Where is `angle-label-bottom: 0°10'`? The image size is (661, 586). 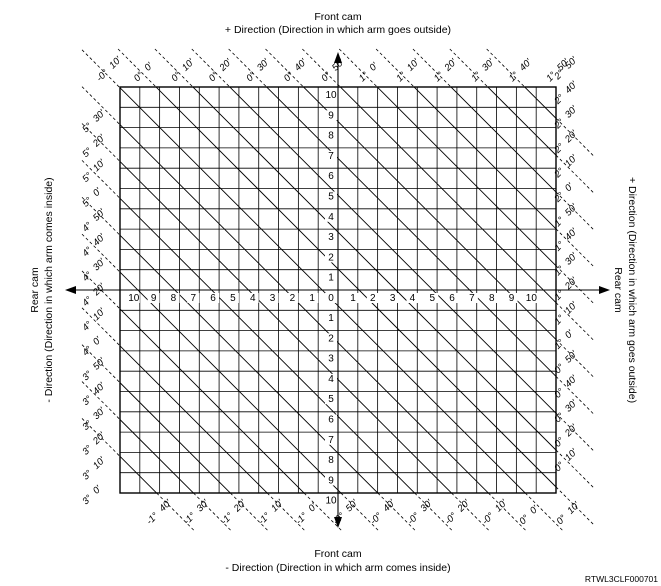 angle-label-bottom: 0°10' is located at coordinates (569, 513).